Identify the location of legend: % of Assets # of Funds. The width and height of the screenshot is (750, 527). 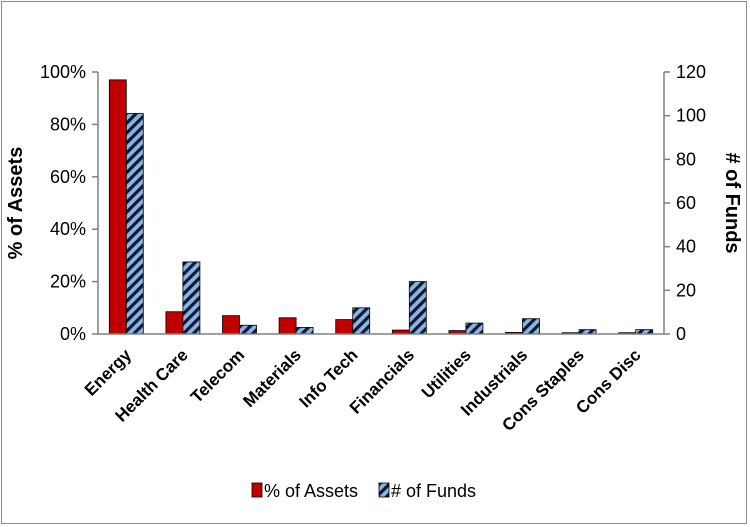
(363, 491).